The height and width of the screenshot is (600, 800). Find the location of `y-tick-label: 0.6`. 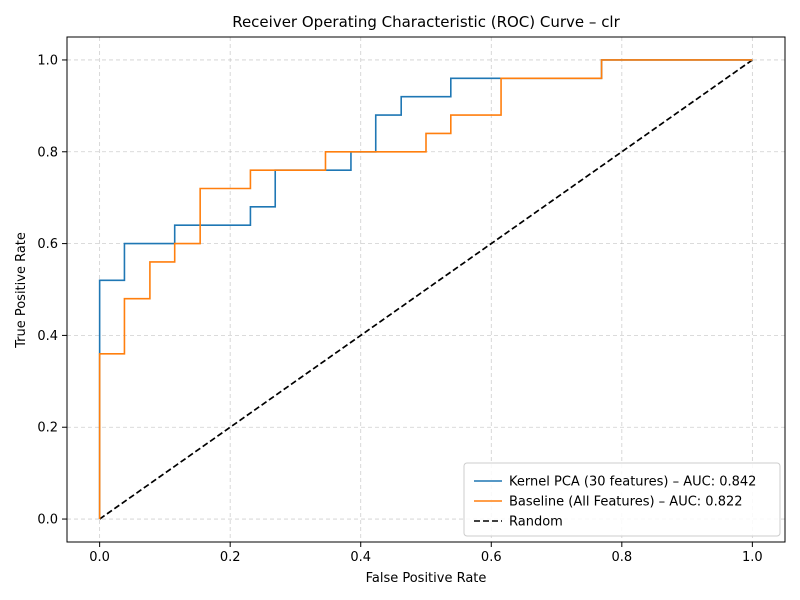

y-tick-label: 0.6 is located at coordinates (47, 244).